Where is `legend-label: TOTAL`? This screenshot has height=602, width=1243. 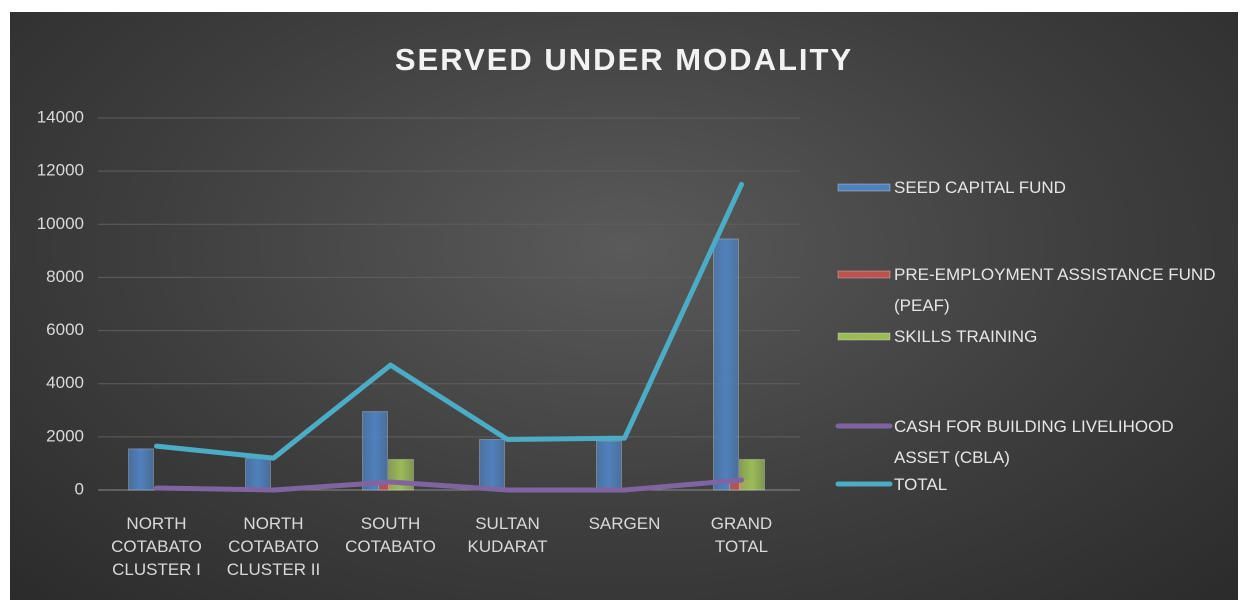 legend-label: TOTAL is located at coordinates (921, 484).